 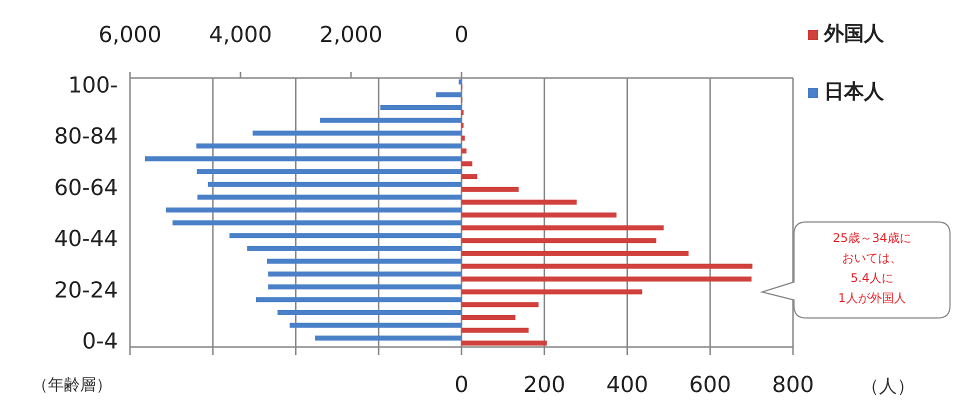 I want to click on y-tick-label: 100-, so click(x=93, y=85).